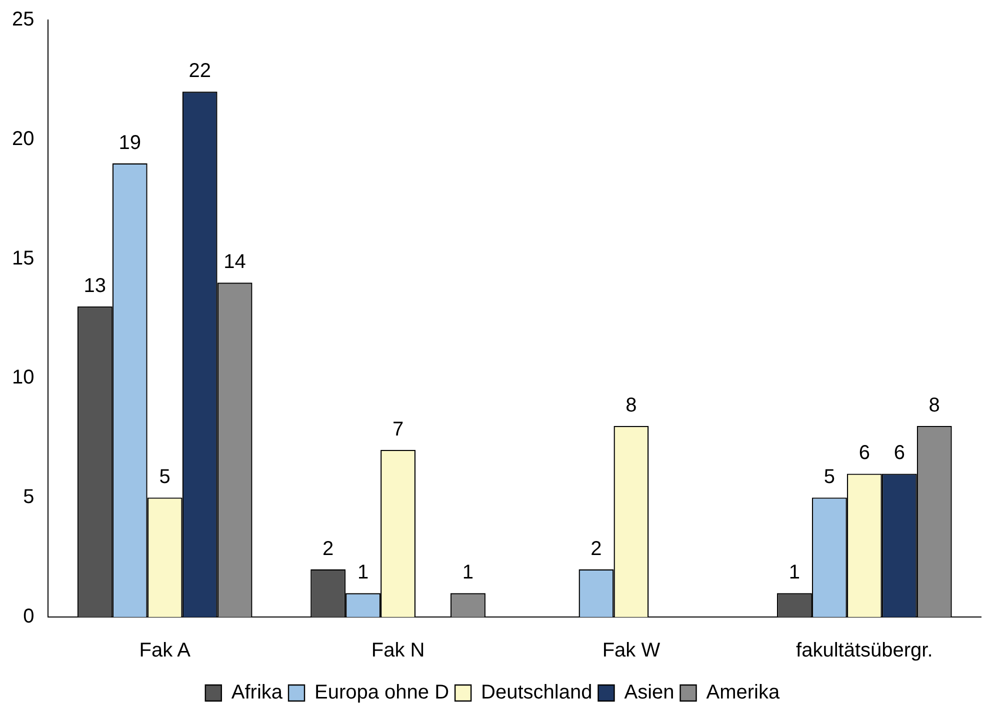 The height and width of the screenshot is (717, 985). Describe the element at coordinates (743, 693) in the screenshot. I see `legend-label: Amerika` at that location.